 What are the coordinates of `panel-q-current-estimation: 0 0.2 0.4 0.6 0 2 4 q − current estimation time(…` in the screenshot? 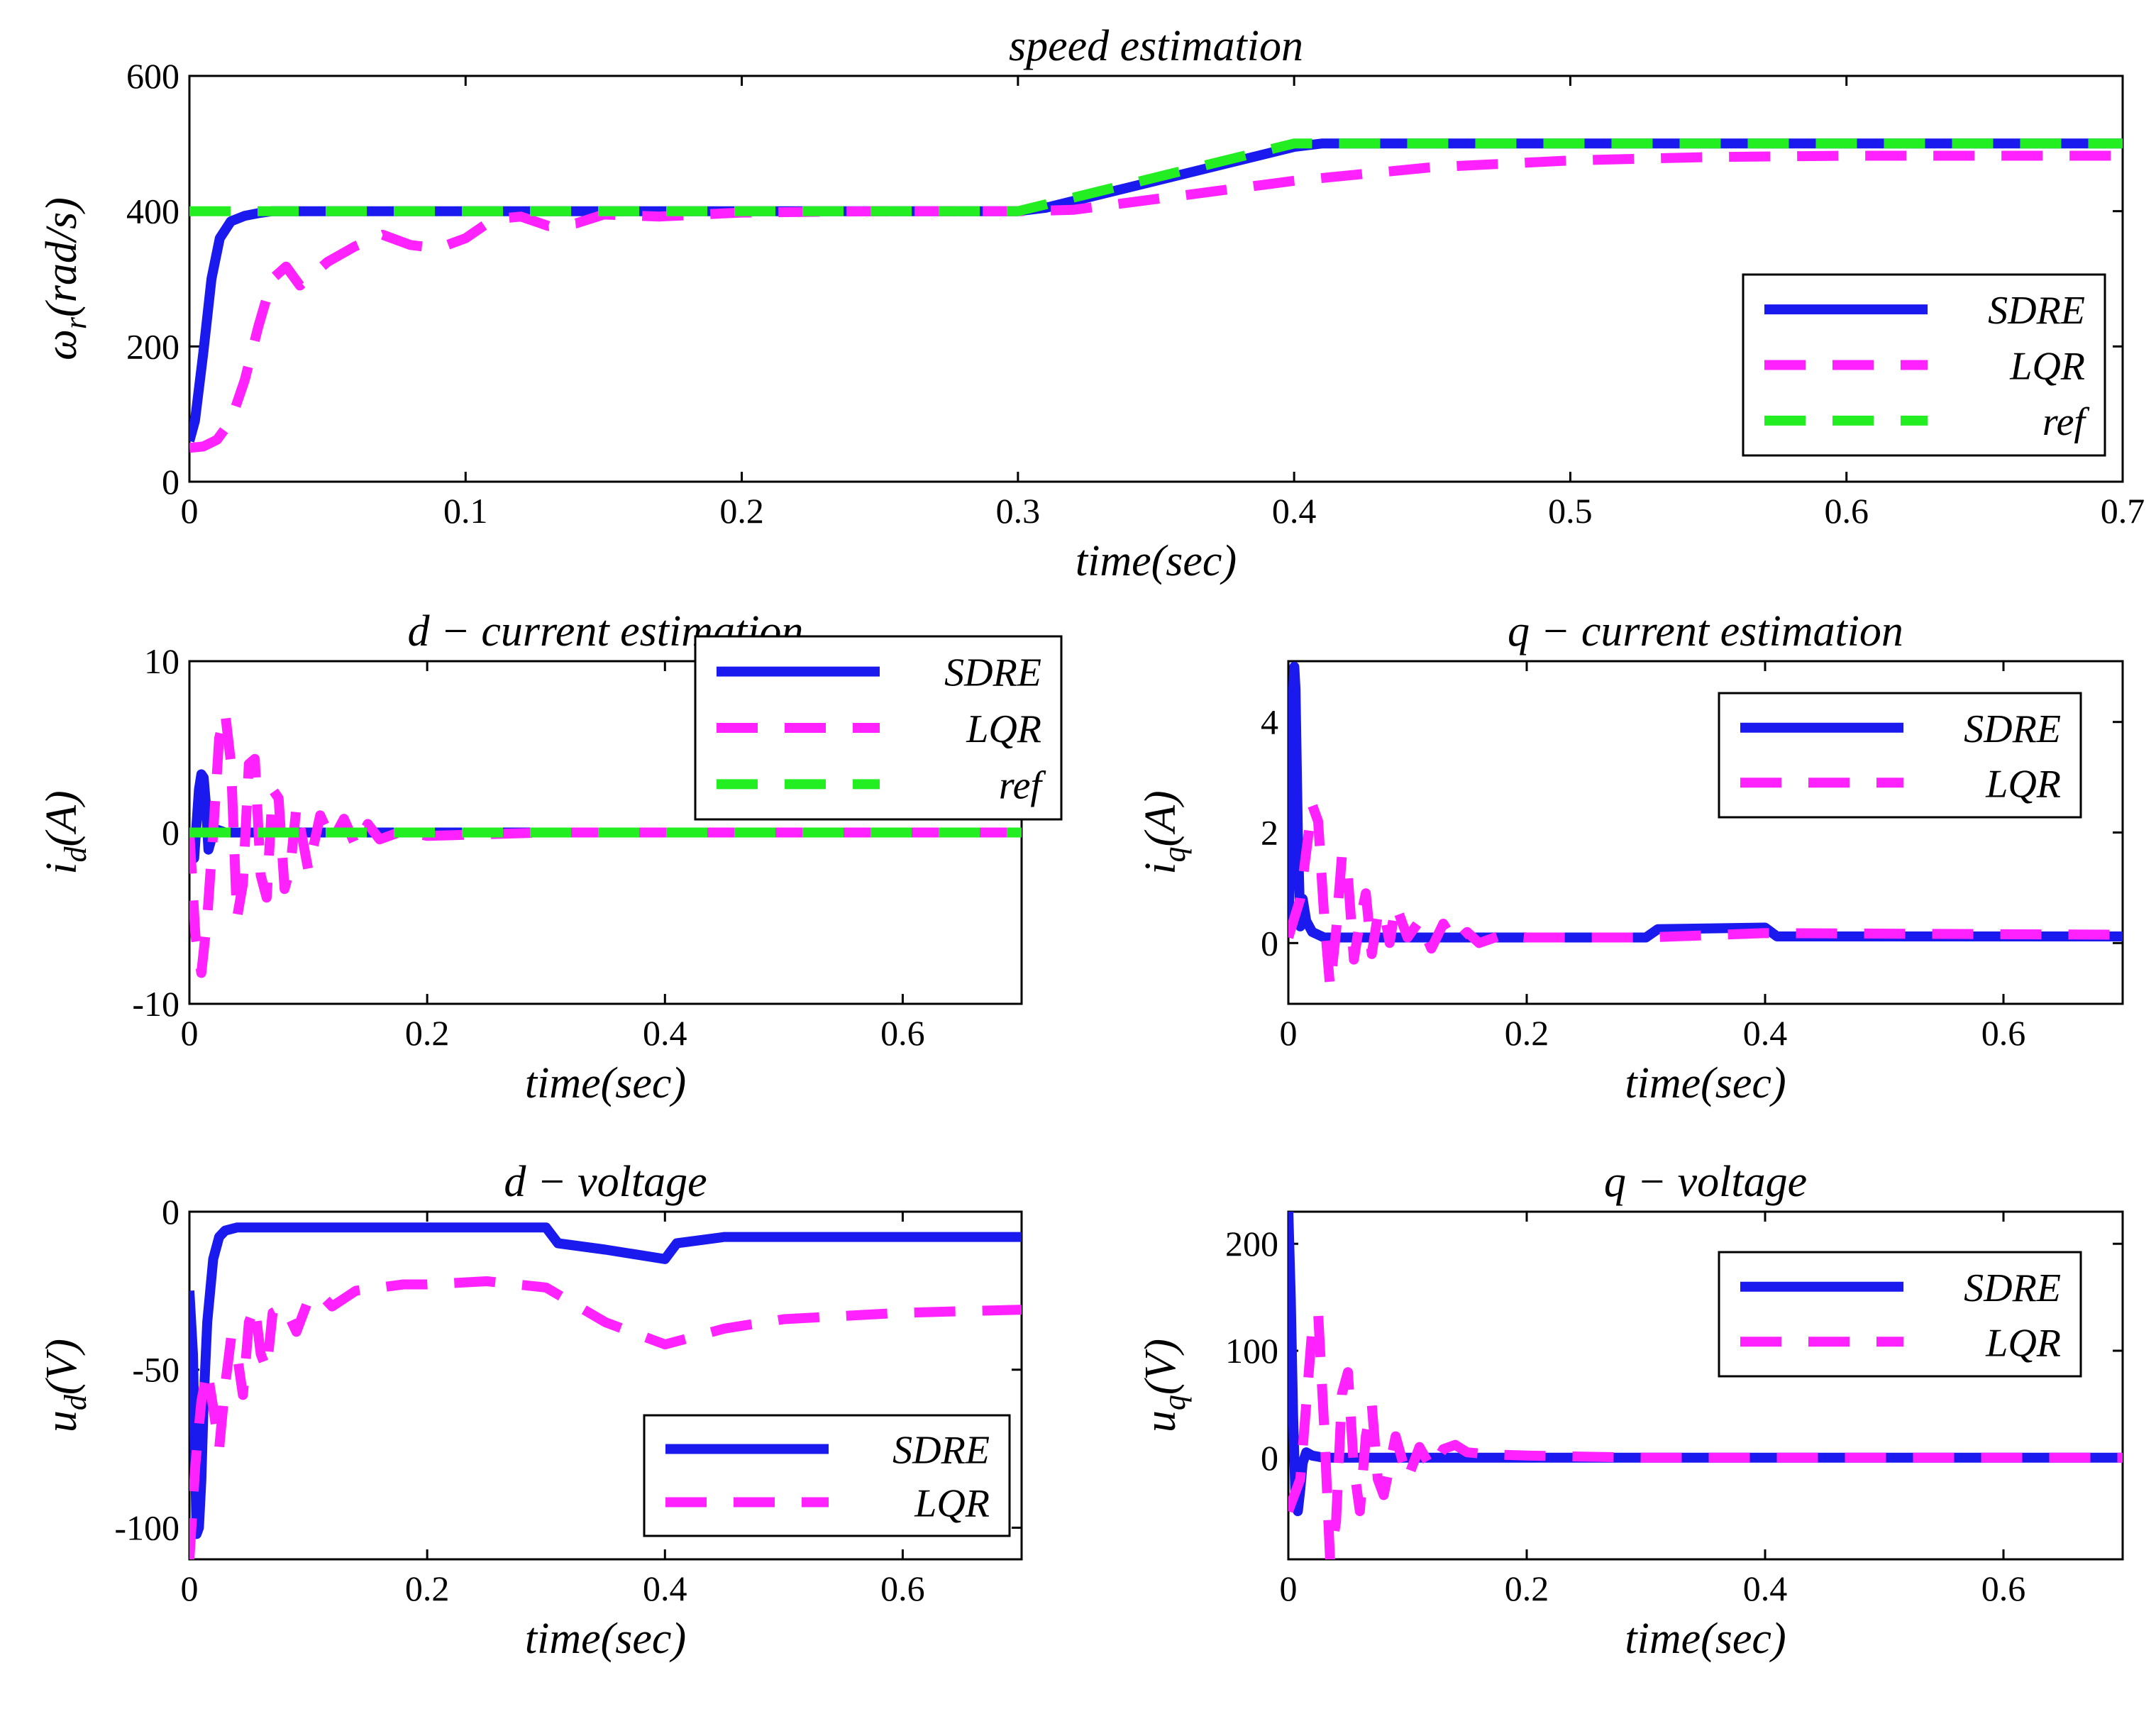 It's located at (1631, 857).